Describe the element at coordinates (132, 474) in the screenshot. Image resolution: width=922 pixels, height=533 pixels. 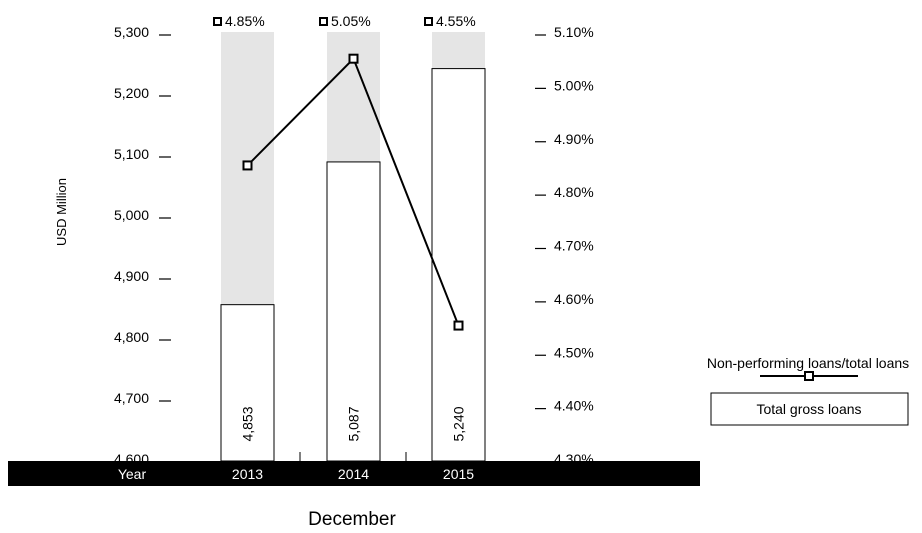
I see `category-axis-label: Year` at that location.